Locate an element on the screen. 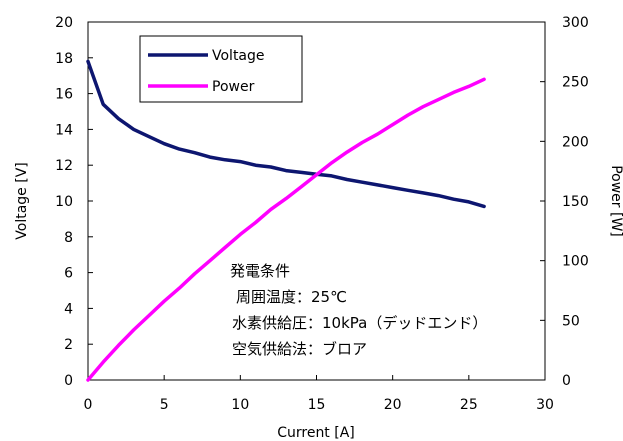 The image size is (623, 441). y2-tick-label: 200 is located at coordinates (575, 142).